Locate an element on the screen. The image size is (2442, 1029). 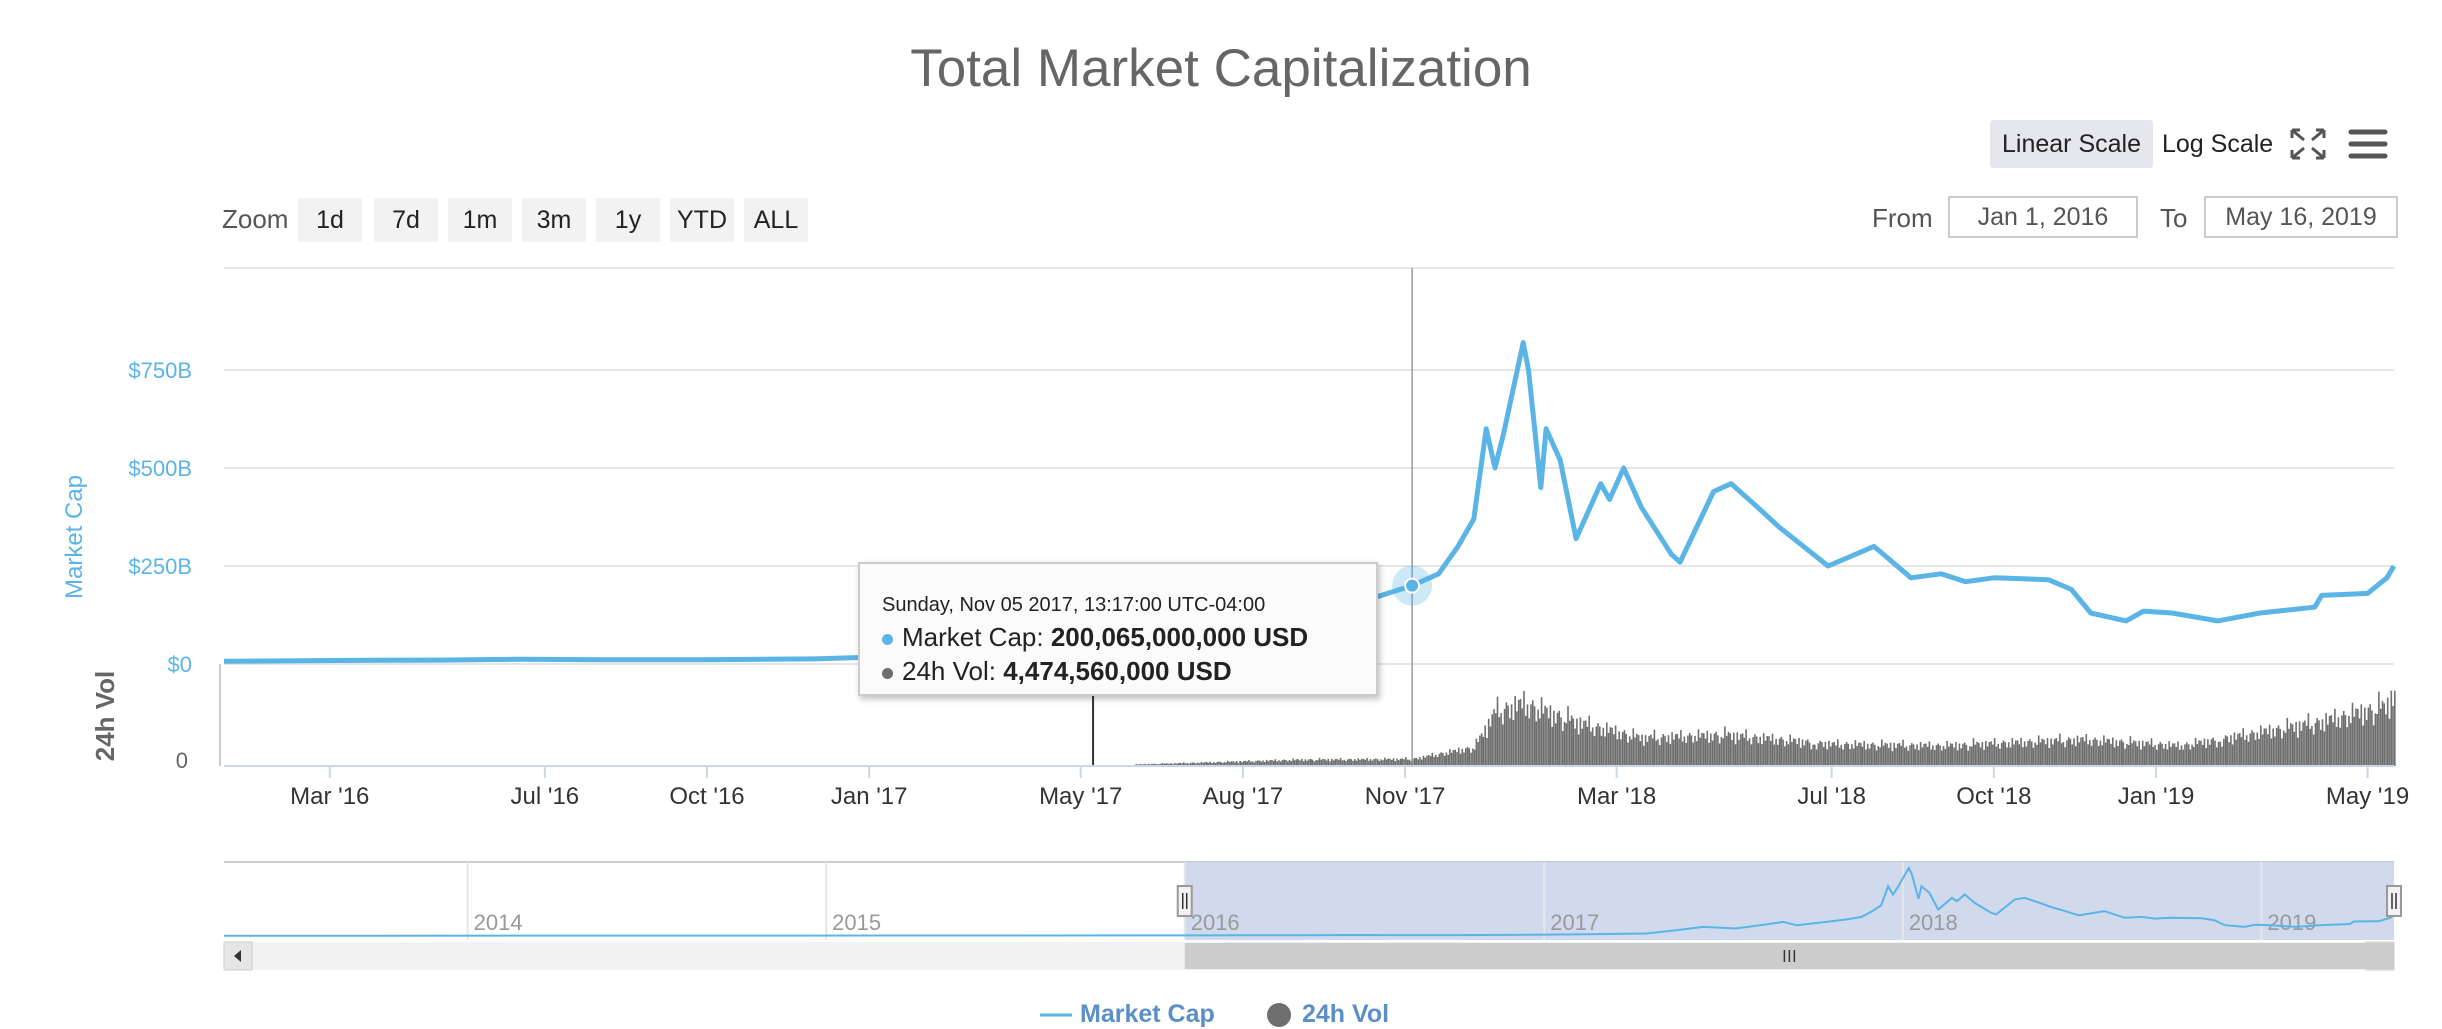
zoom-1d-button: 1d is located at coordinates (330, 220).